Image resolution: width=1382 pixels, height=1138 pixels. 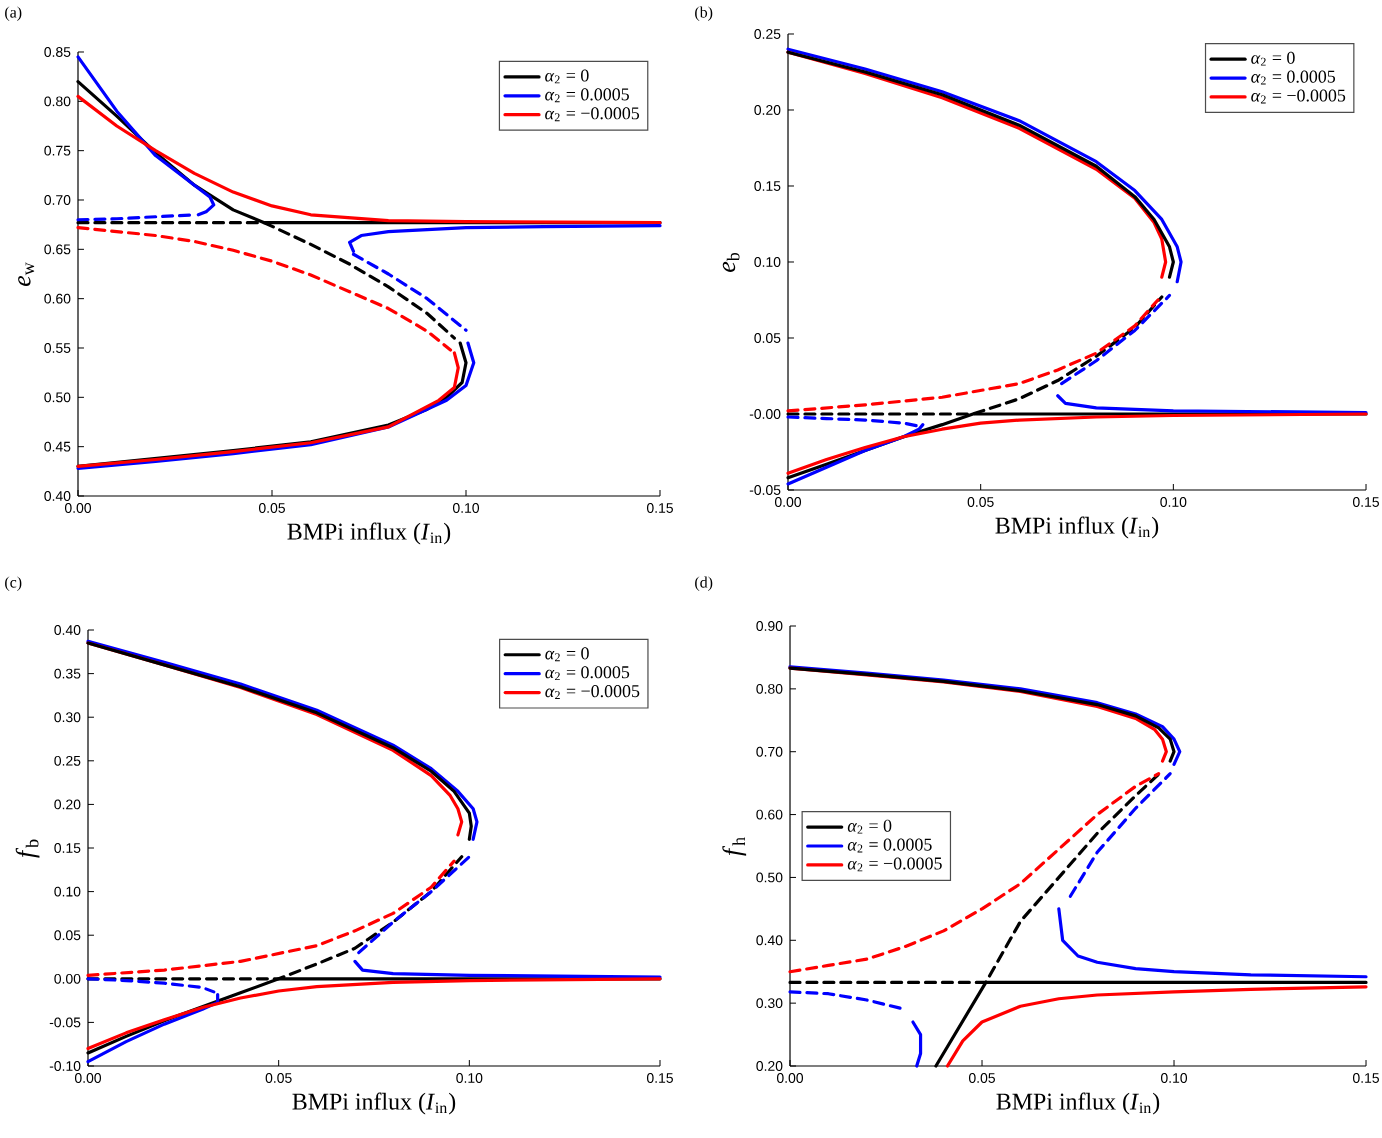 I want to click on y-axis-title: f$_{b}$, so click(x=27, y=848).